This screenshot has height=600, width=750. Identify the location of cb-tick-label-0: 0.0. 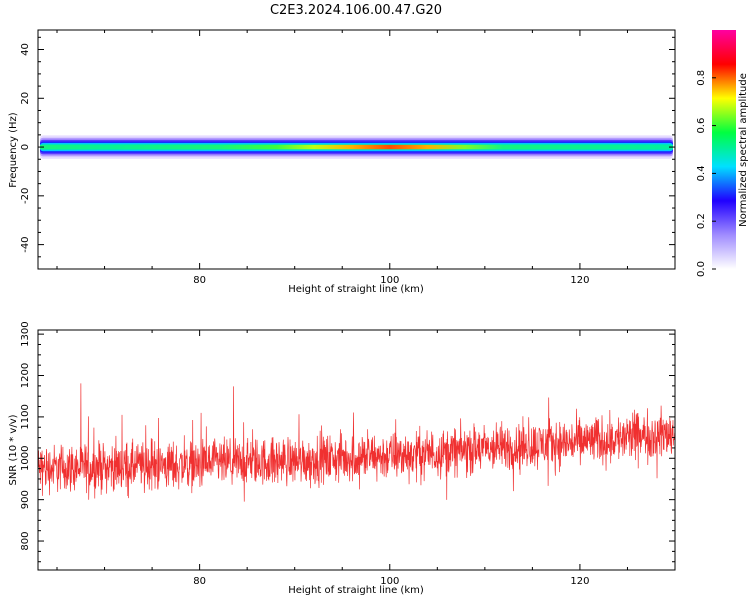
(701, 269).